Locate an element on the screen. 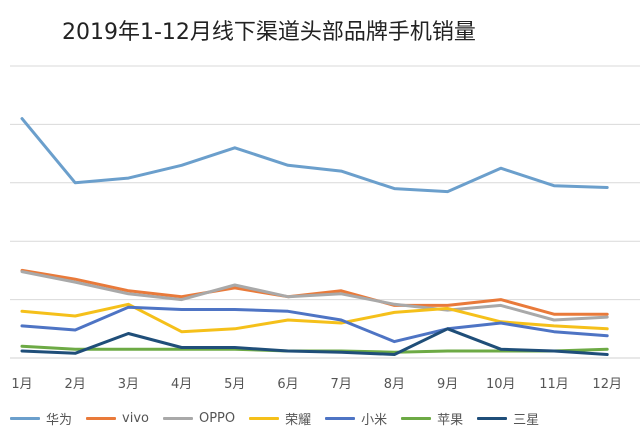 The width and height of the screenshot is (640, 445). legend-item: 荣耀 is located at coordinates (280, 418).